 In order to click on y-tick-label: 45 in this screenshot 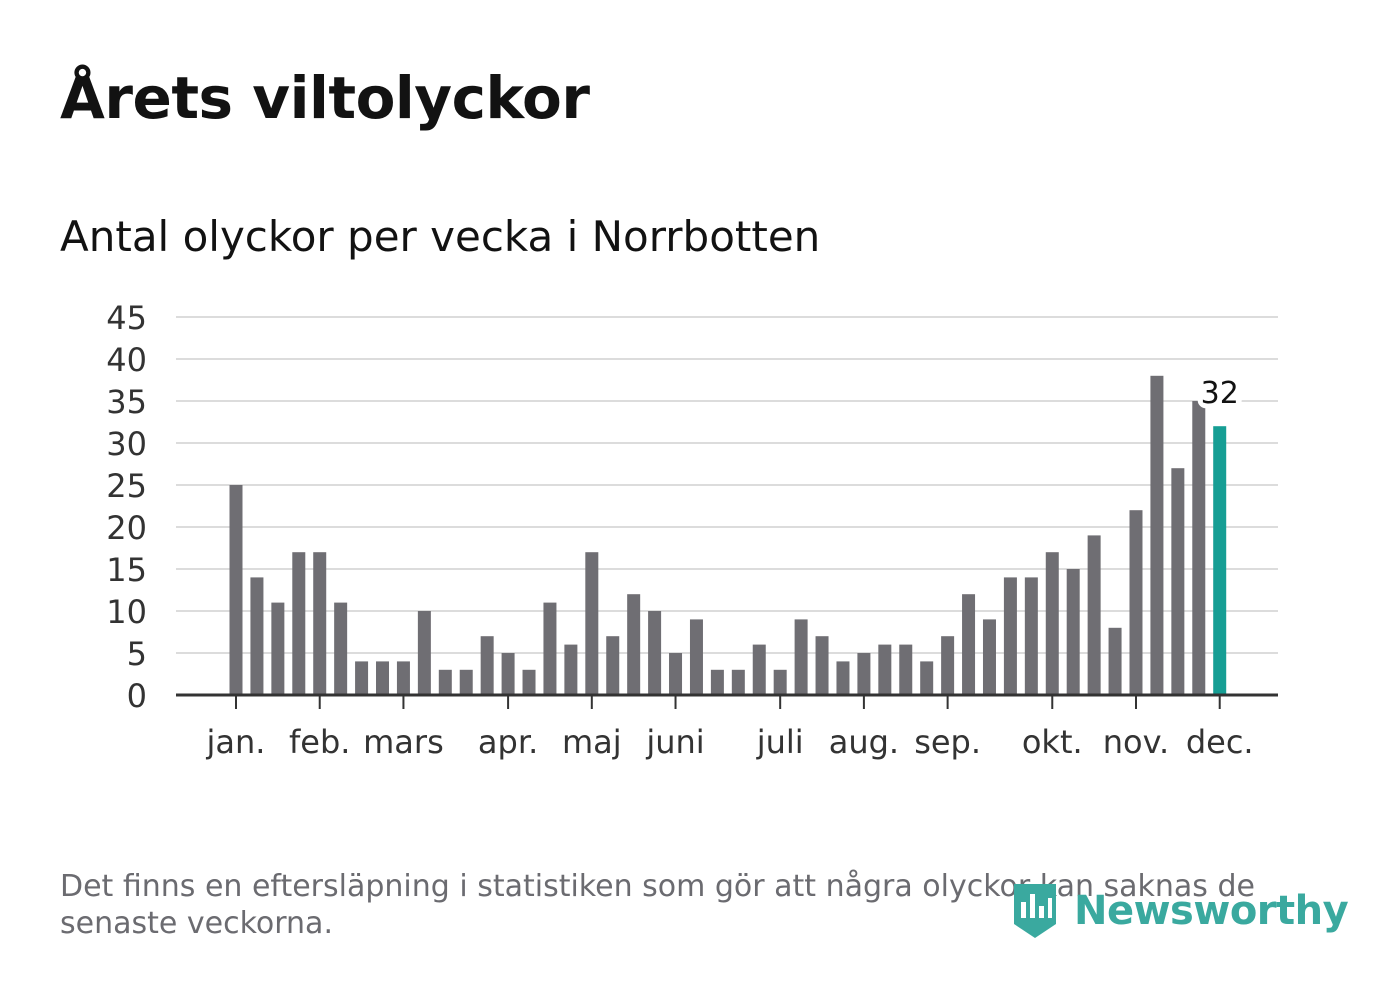, I will do `click(126, 318)`.